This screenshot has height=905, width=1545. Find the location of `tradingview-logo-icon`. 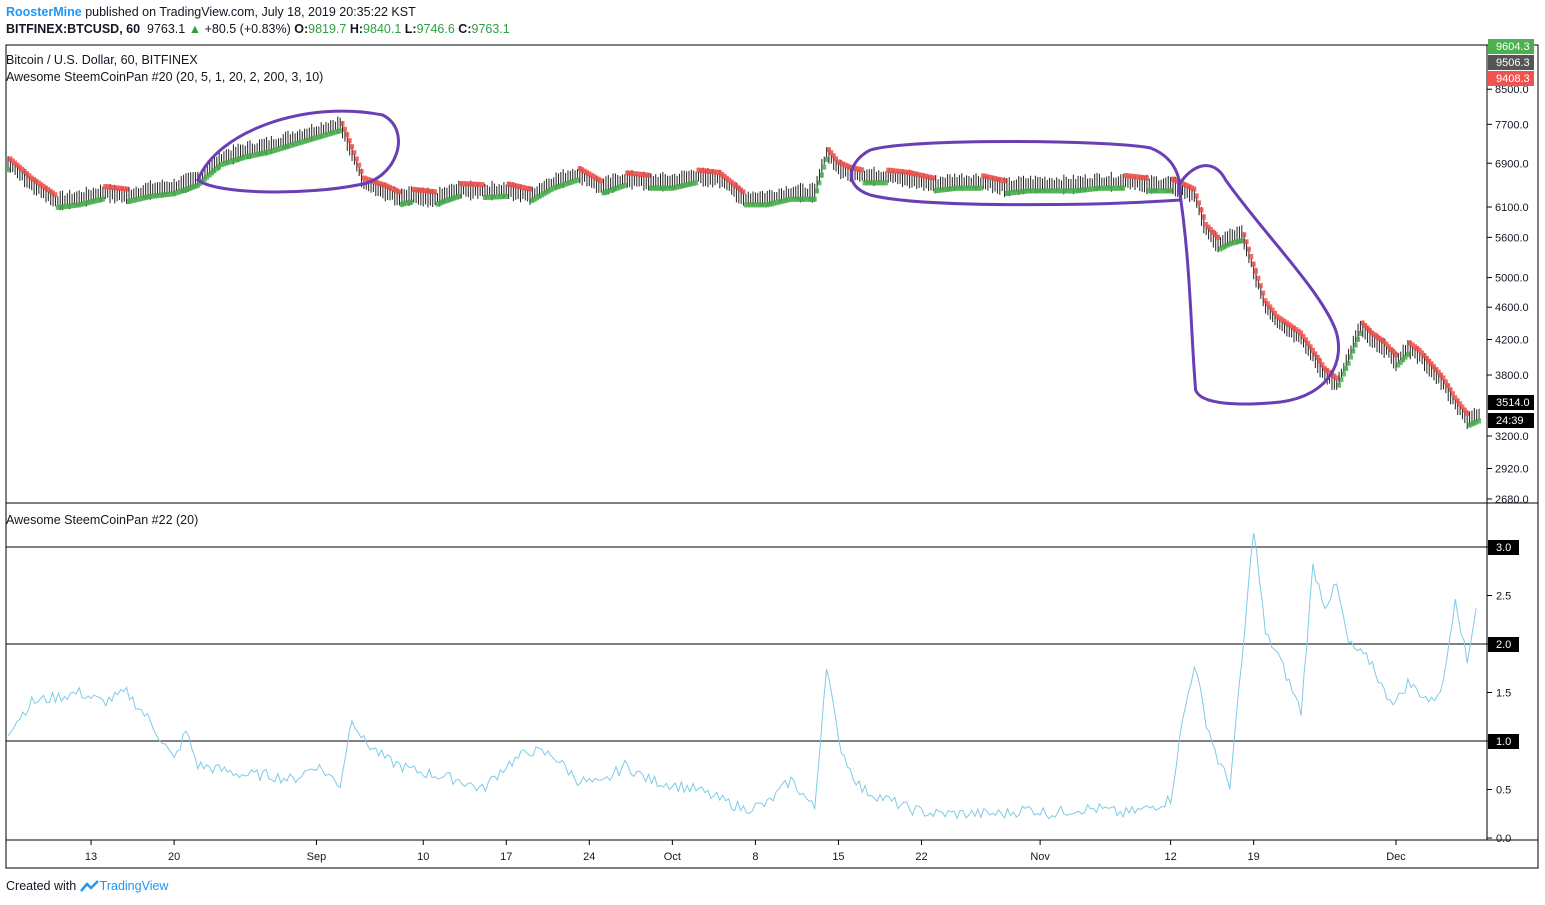

tradingview-logo-icon is located at coordinates (89, 886).